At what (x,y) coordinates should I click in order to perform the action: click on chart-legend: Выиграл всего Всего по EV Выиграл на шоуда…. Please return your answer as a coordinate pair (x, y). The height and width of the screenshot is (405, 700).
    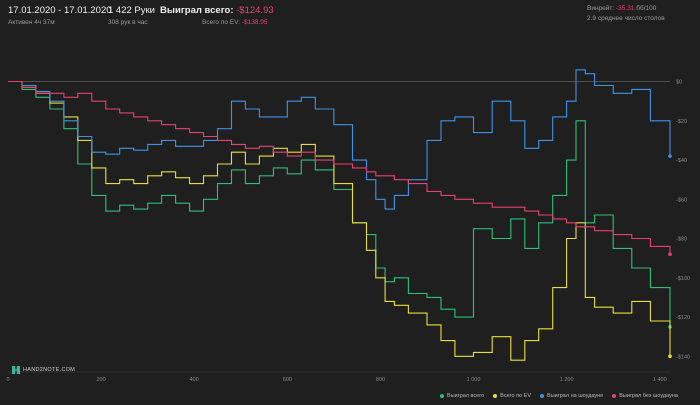
    Looking at the image, I should click on (559, 396).